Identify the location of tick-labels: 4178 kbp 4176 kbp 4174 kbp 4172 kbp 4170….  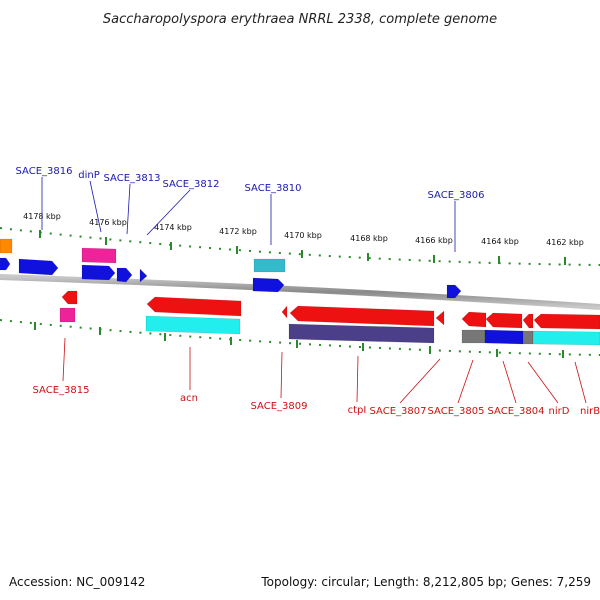
(303, 229).